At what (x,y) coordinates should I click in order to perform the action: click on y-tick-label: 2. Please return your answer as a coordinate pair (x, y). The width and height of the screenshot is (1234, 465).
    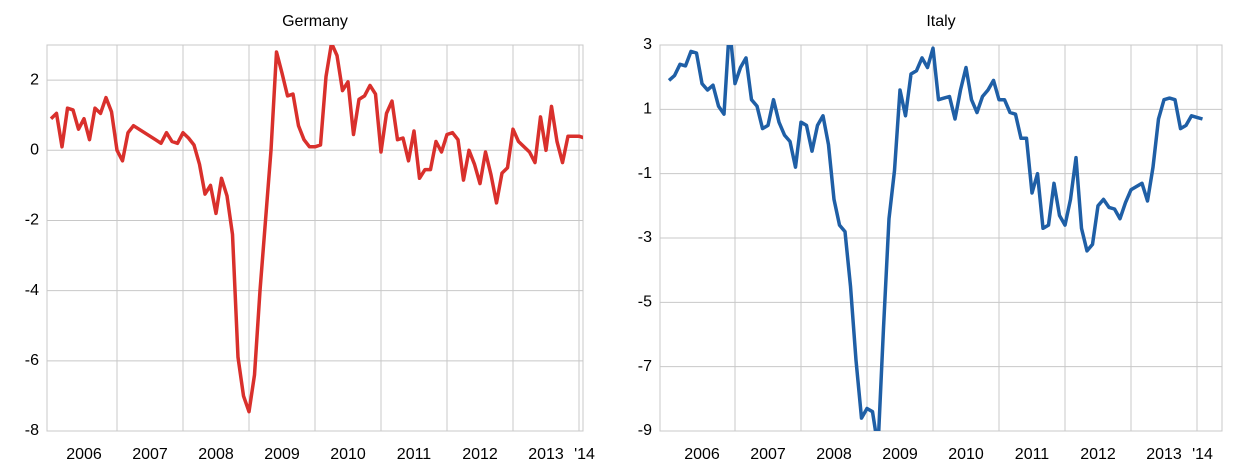
    Looking at the image, I should click on (34, 79).